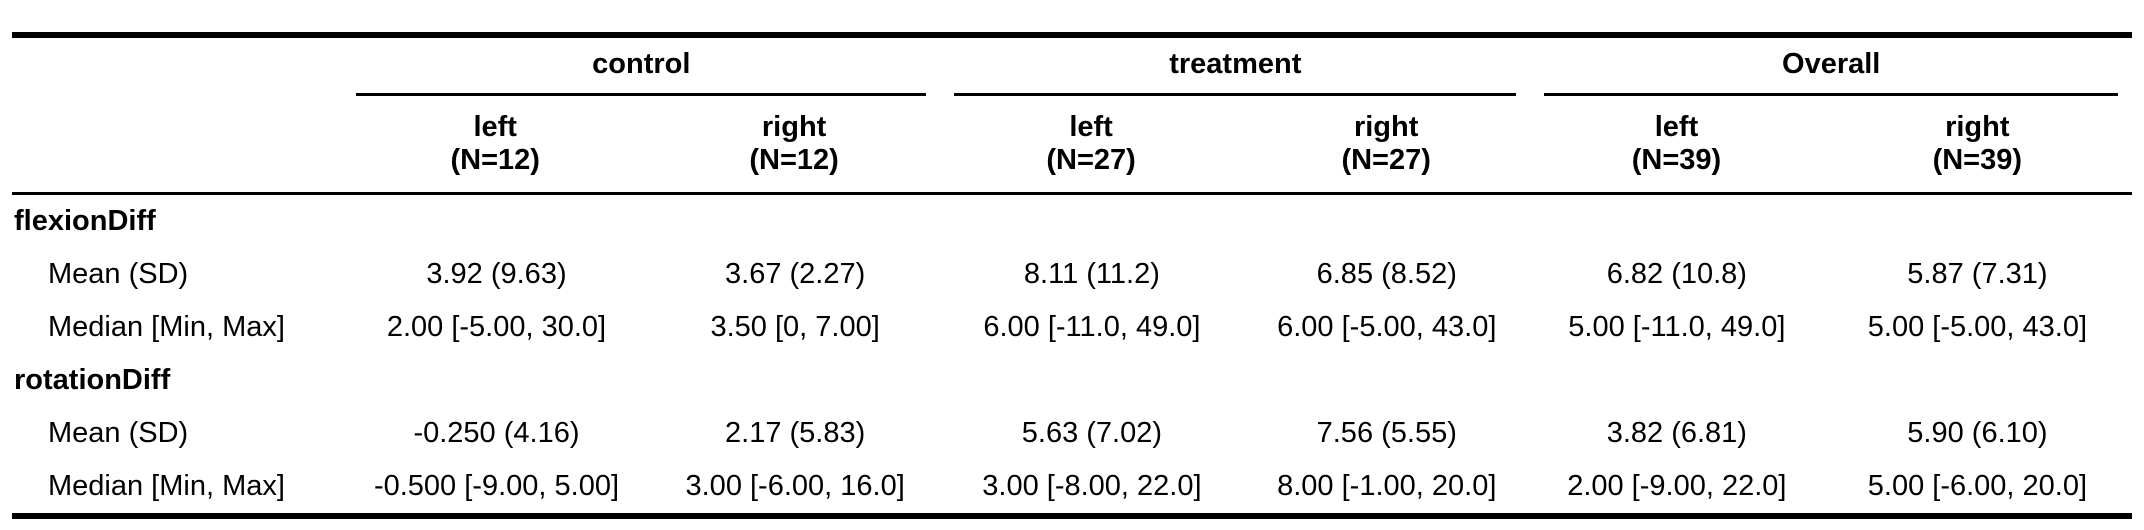 The height and width of the screenshot is (530, 2144). Describe the element at coordinates (795, 274) in the screenshot. I see `table-cell: 3.67 (2.27)` at that location.